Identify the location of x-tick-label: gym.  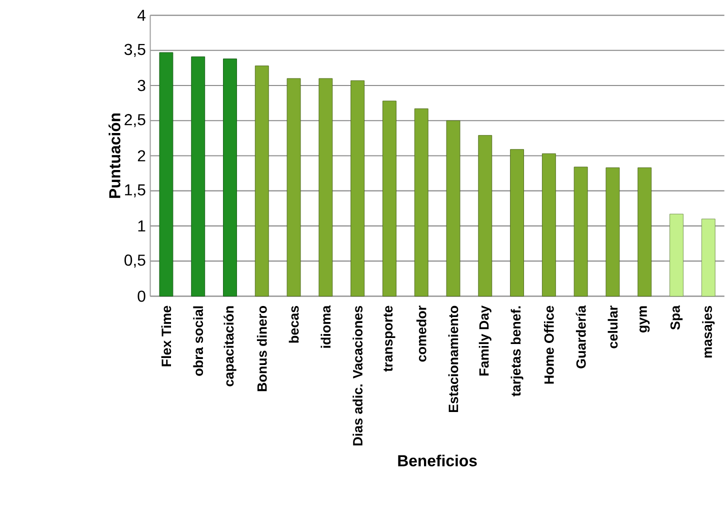
(645, 319).